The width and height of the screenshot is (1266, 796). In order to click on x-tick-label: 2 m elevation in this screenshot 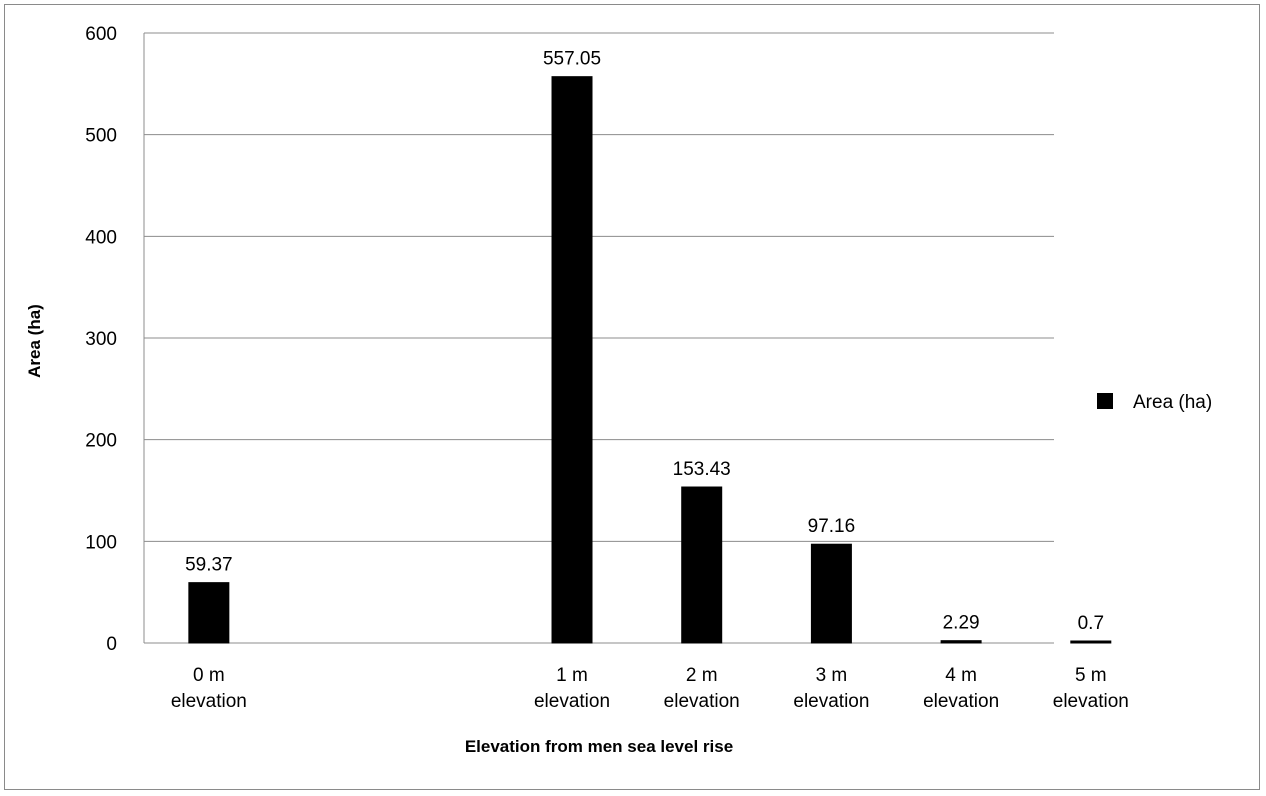, I will do `click(702, 688)`.